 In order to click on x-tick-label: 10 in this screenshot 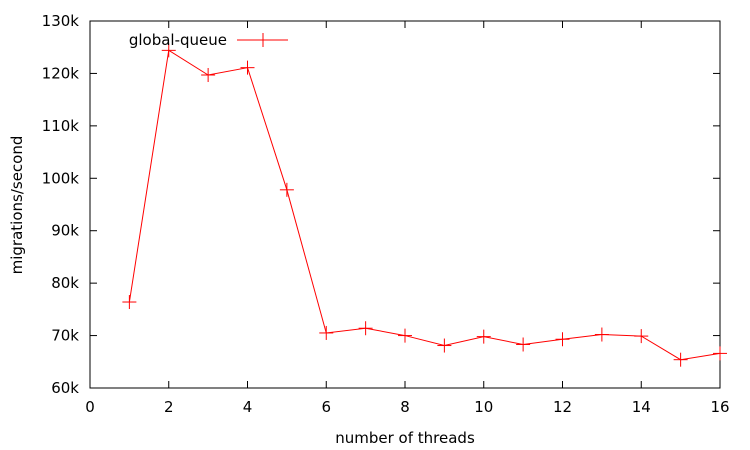, I will do `click(483, 407)`.